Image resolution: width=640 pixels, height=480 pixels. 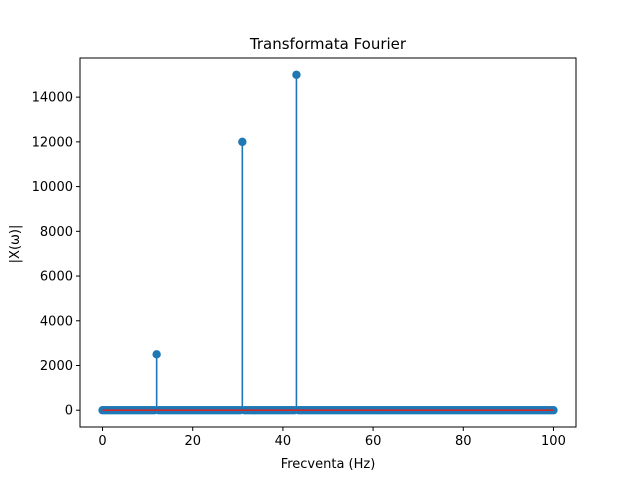 I want to click on y-tick-label: 6000, so click(x=56, y=277).